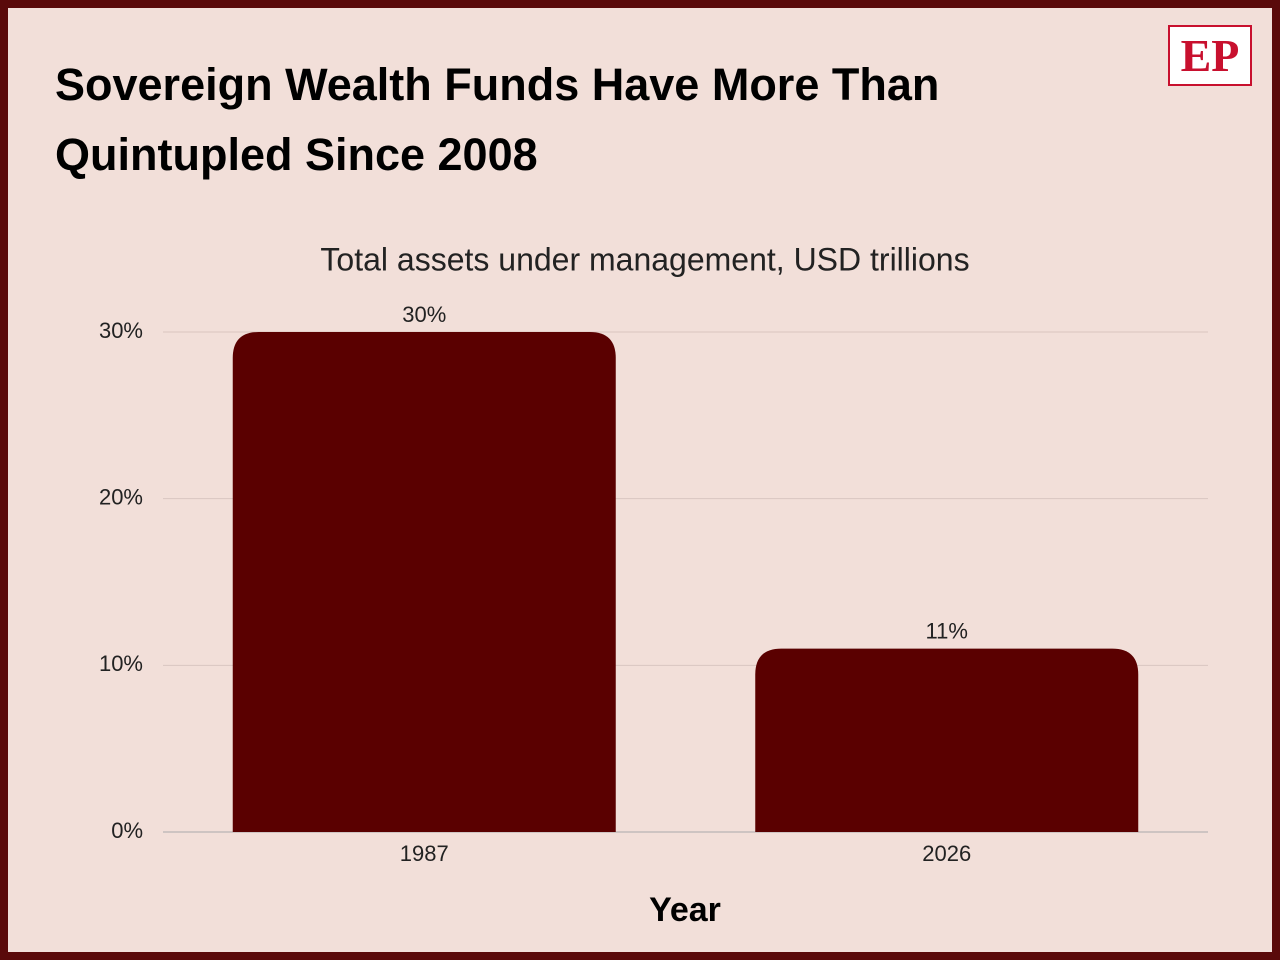 The image size is (1280, 960). Describe the element at coordinates (424, 314) in the screenshot. I see `data-label: 30%` at that location.